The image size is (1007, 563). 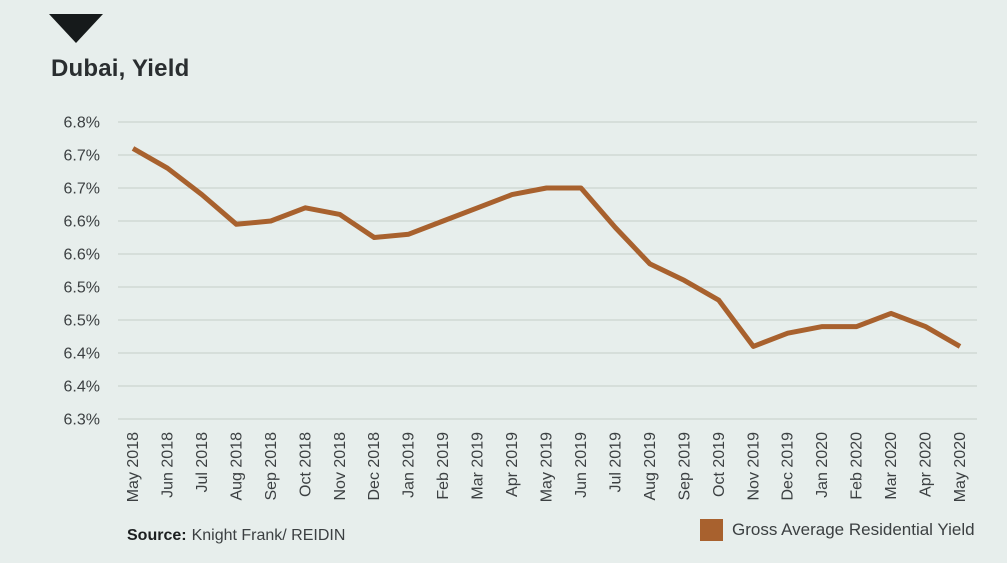 I want to click on x-axis-tick-label: Jun 2018, so click(x=167, y=465).